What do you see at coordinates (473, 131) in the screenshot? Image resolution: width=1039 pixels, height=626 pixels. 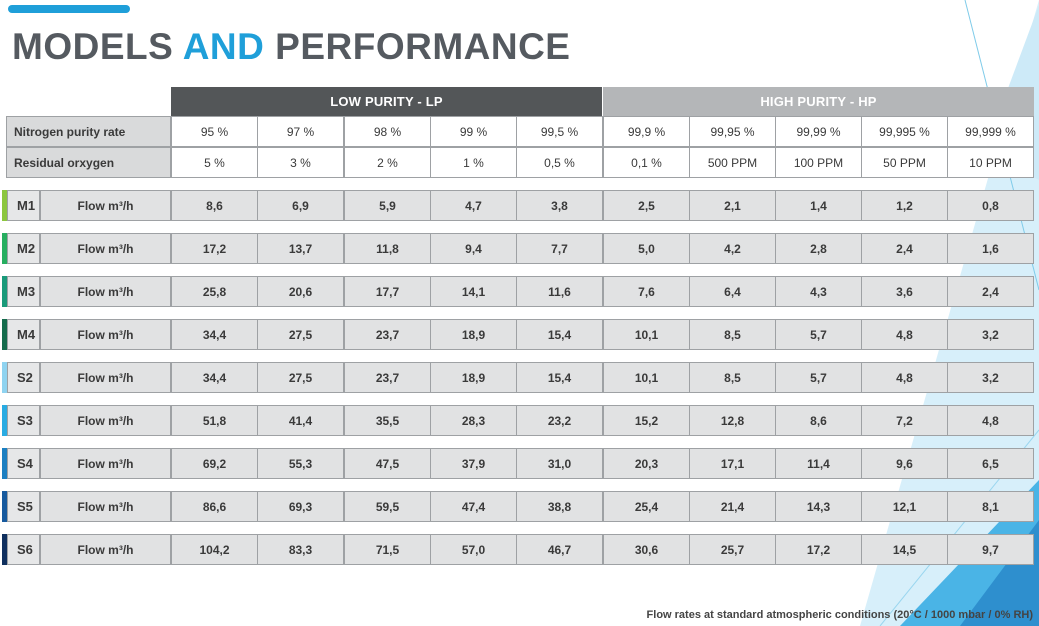 I see `purity-value: 99 %` at bounding box center [473, 131].